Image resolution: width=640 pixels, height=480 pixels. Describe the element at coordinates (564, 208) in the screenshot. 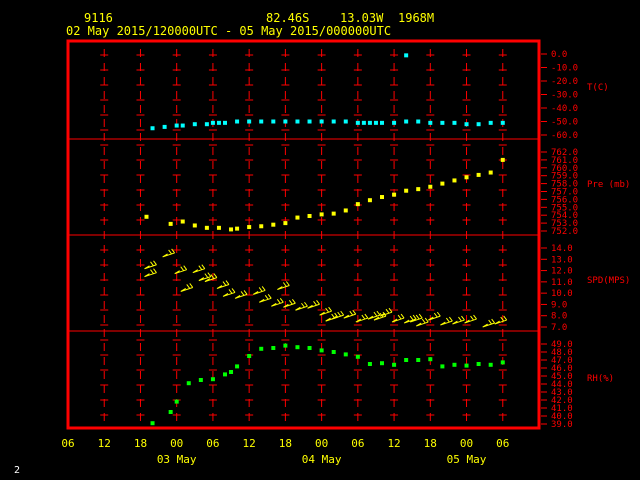

I see `y-tick-label: 755.0` at that location.